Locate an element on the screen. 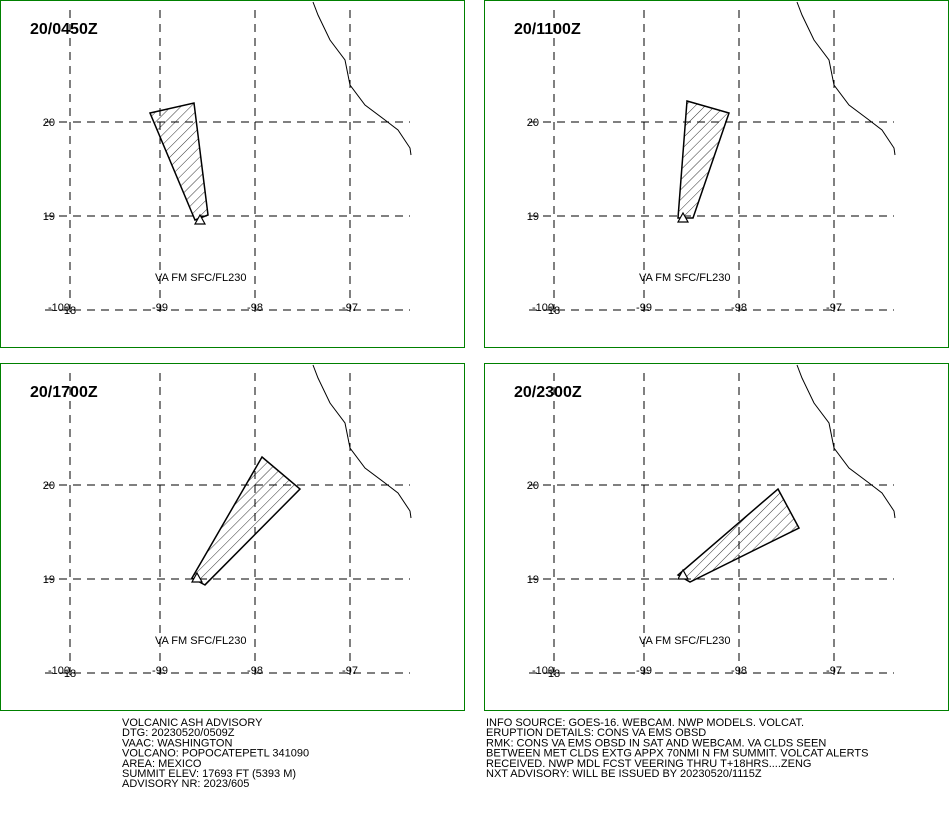 The height and width of the screenshot is (817, 950). time-label: 20/0450Z is located at coordinates (64, 29).